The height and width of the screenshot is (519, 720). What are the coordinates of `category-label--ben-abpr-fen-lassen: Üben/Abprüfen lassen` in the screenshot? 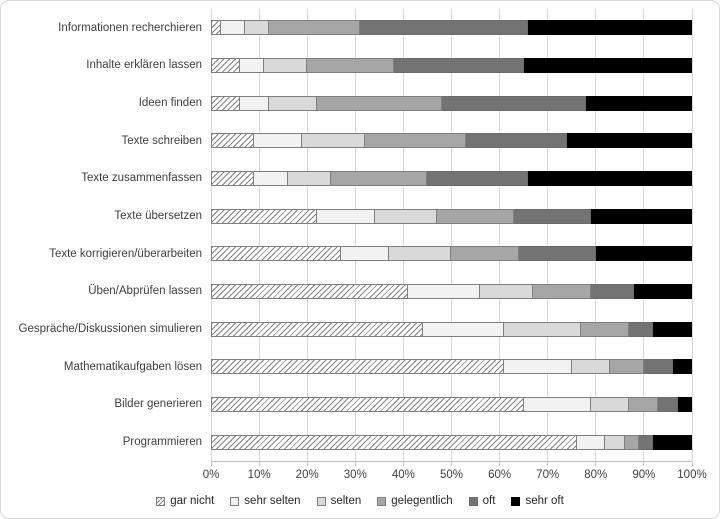 It's located at (145, 291).